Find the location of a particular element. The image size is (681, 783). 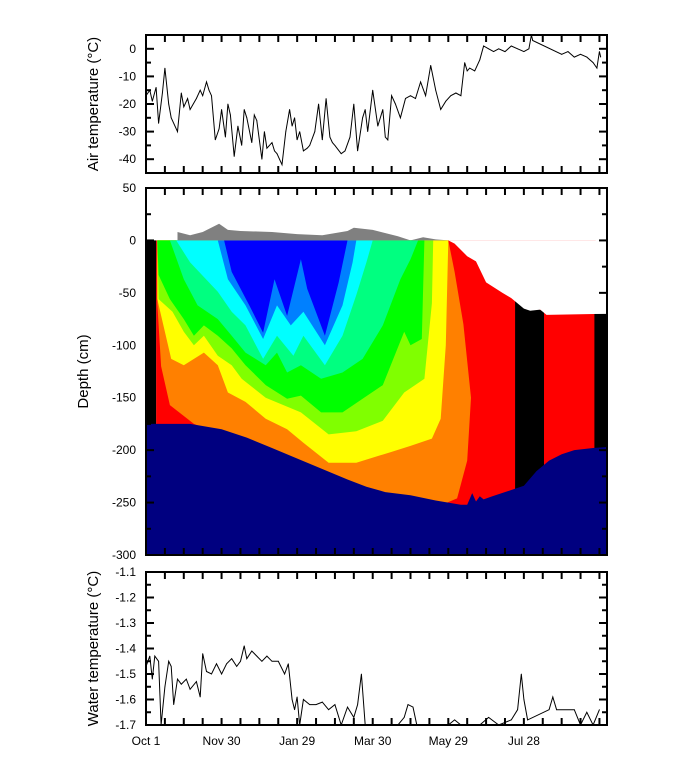

x-tick-label: Jan 29 is located at coordinates (297, 741).